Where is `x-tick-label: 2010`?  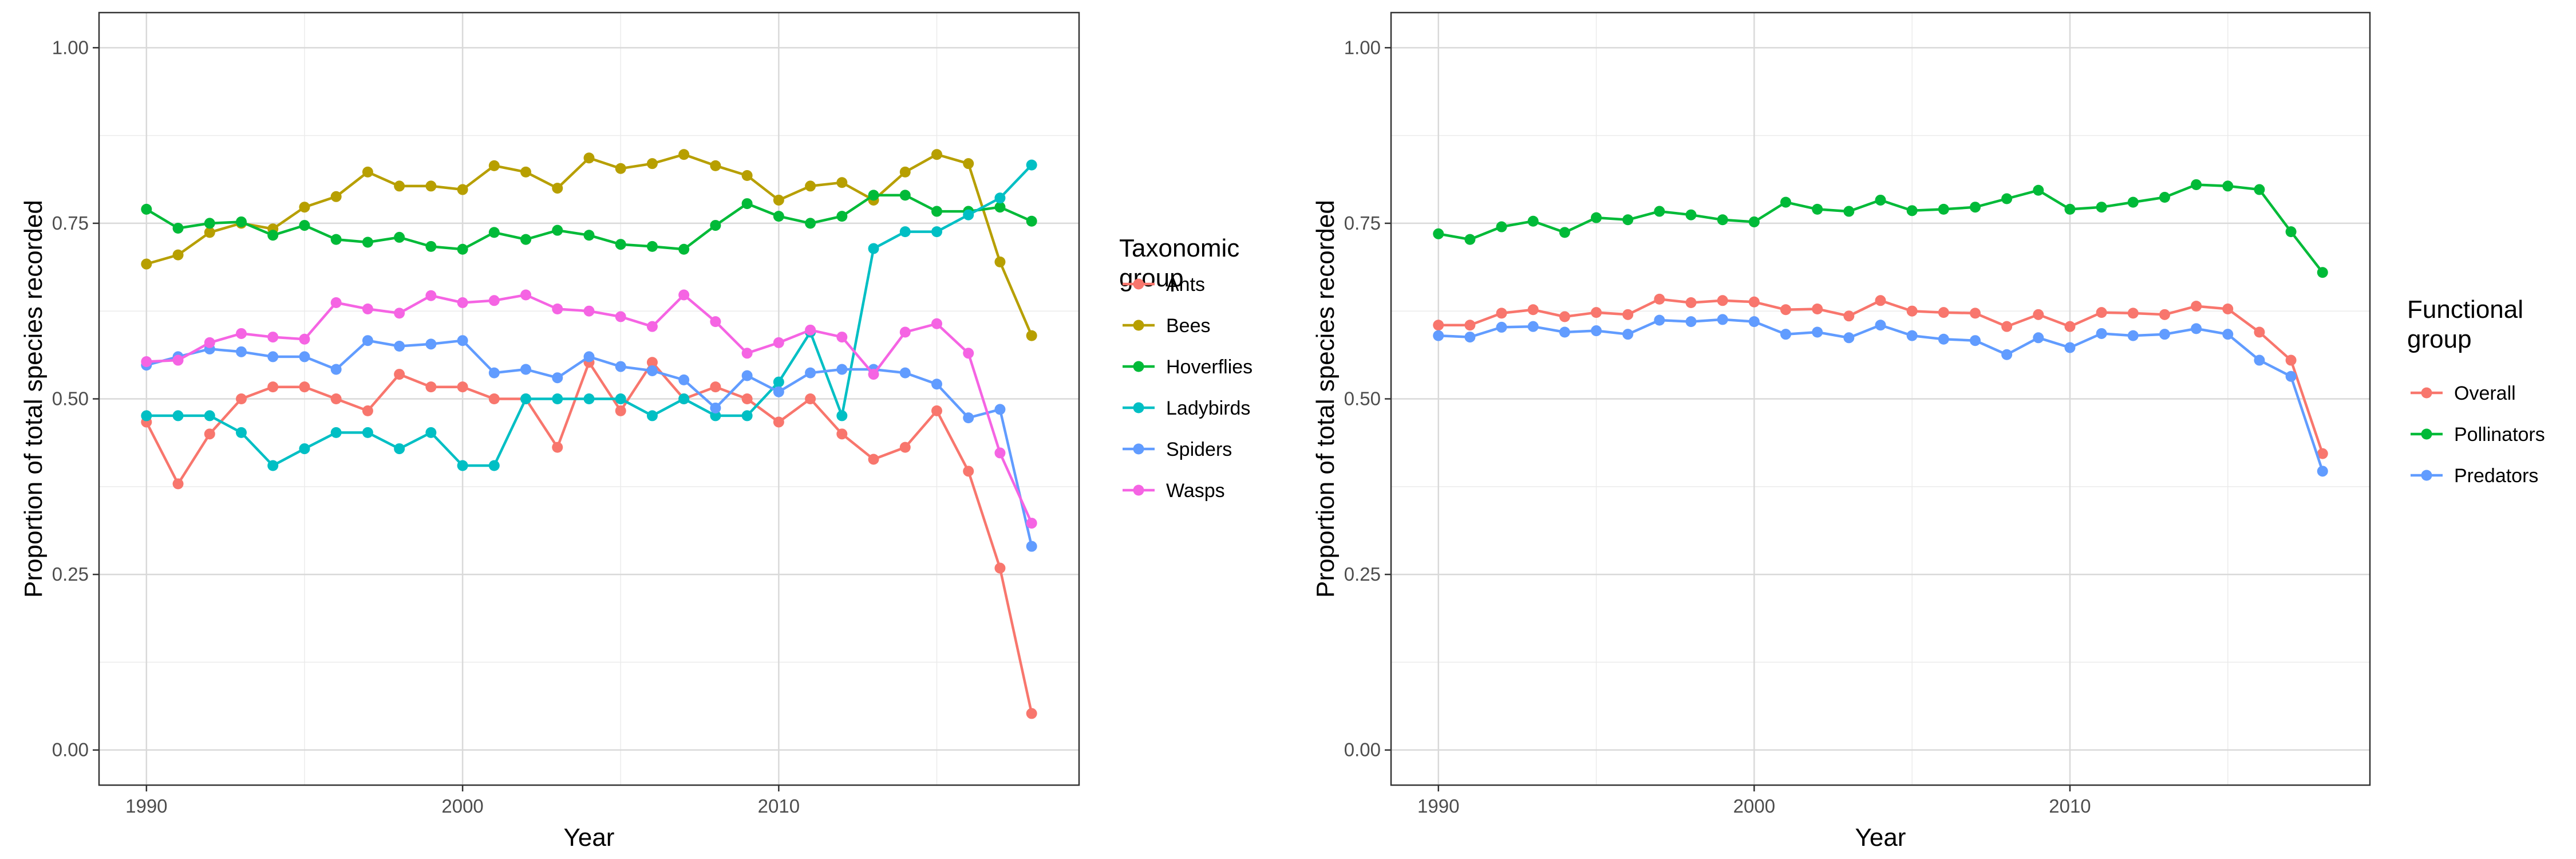 x-tick-label: 2010 is located at coordinates (2070, 806).